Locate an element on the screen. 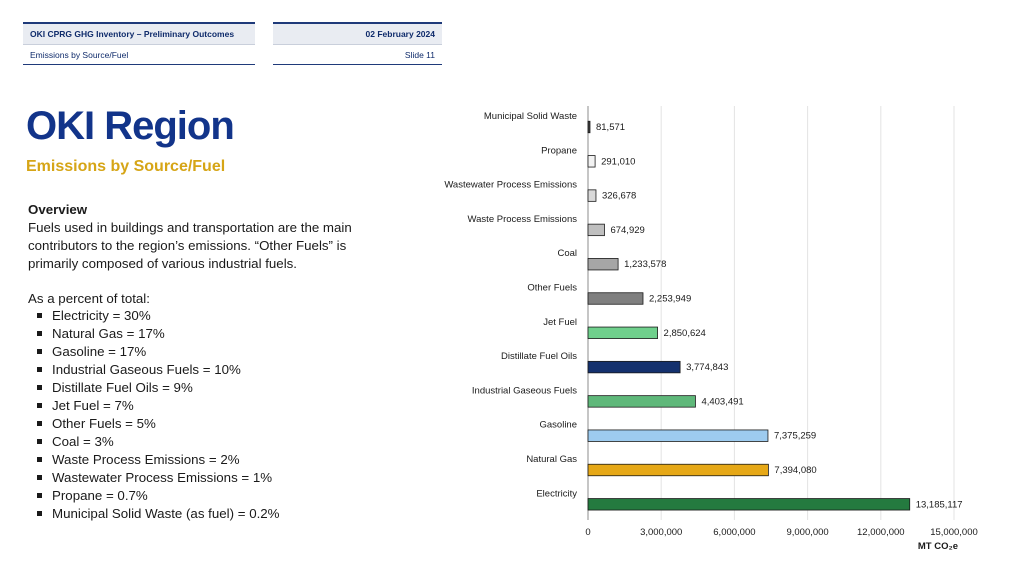 This screenshot has height=576, width=1024. section-label: Emissions by Source/Fuel is located at coordinates (79, 55).